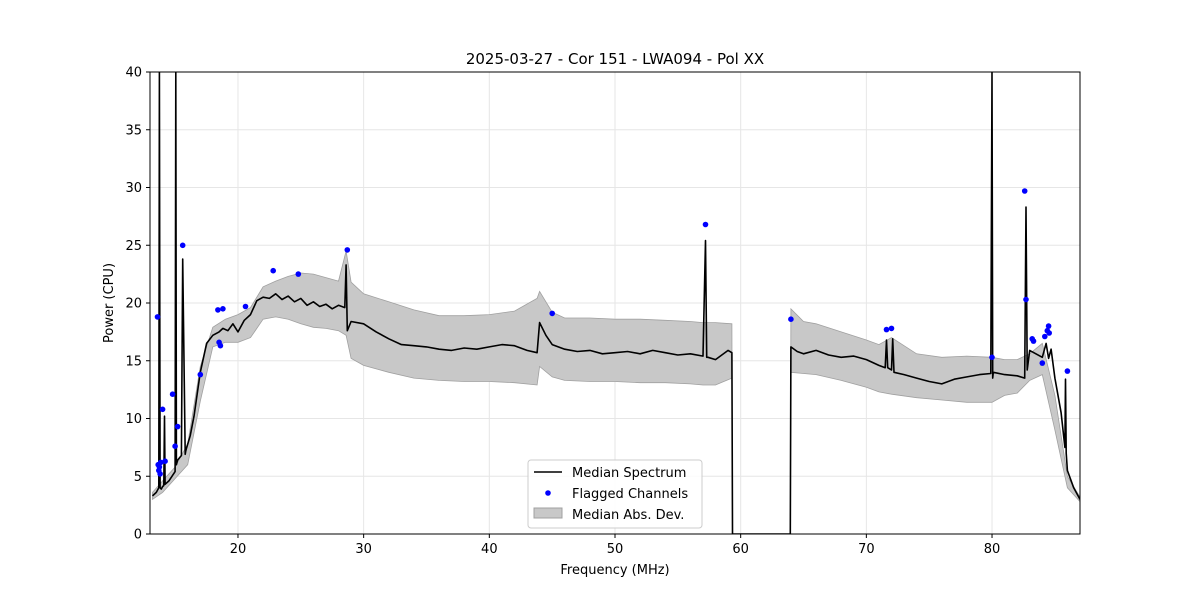 The height and width of the screenshot is (600, 1200). What do you see at coordinates (630, 494) in the screenshot?
I see `legend-label-flagged: Flagged Channels` at bounding box center [630, 494].